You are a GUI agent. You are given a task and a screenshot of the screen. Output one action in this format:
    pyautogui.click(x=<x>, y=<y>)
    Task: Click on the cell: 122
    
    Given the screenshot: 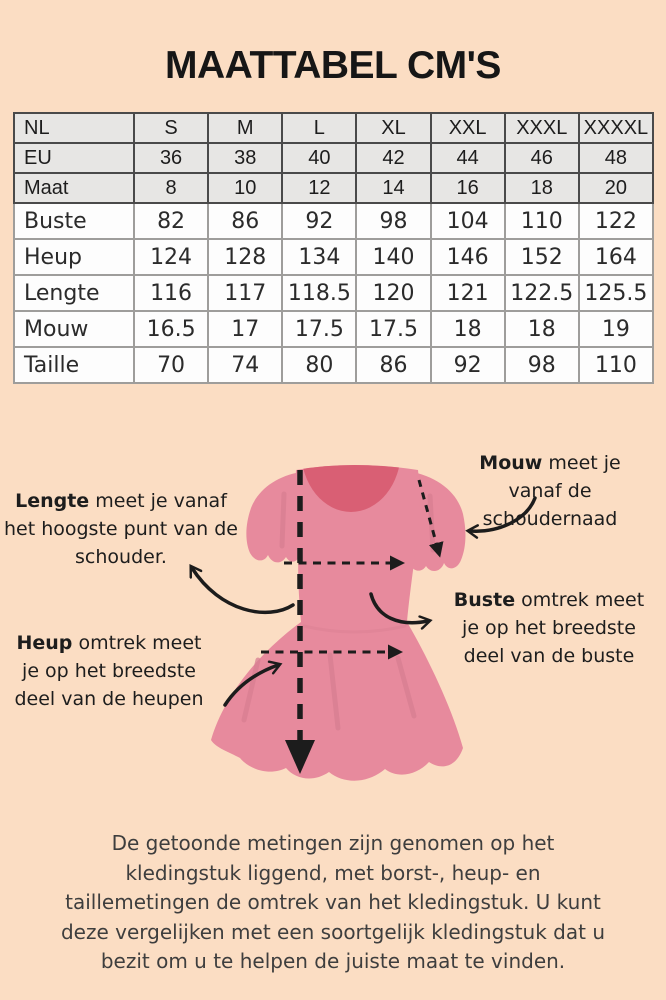 What is the action you would take?
    pyautogui.click(x=616, y=221)
    